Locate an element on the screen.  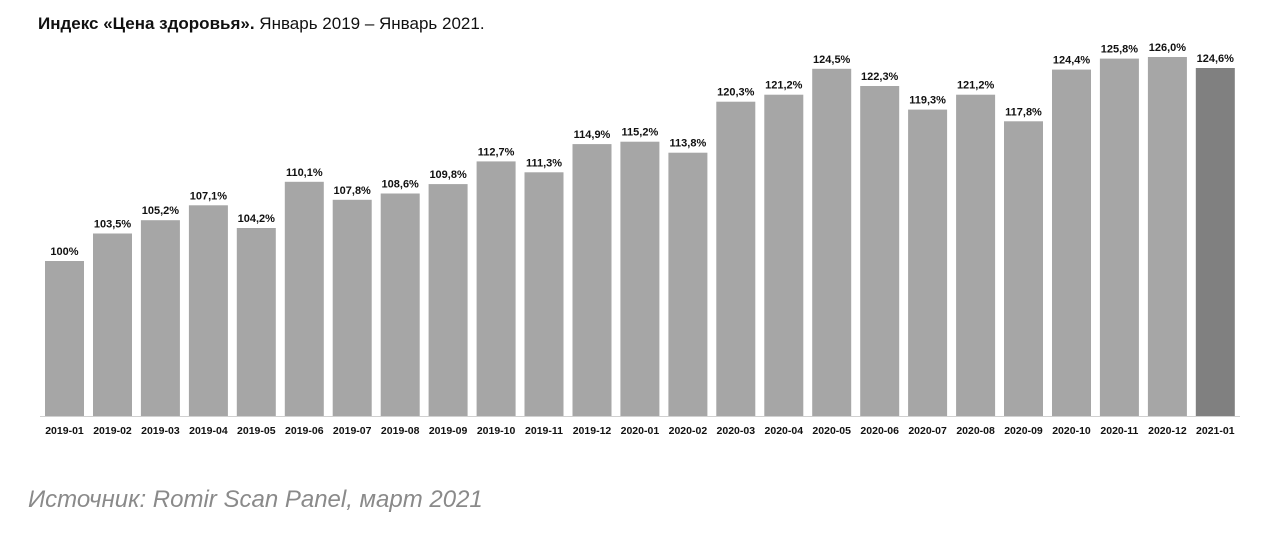
value-label-2020-05: 124,5% is located at coordinates (832, 60).